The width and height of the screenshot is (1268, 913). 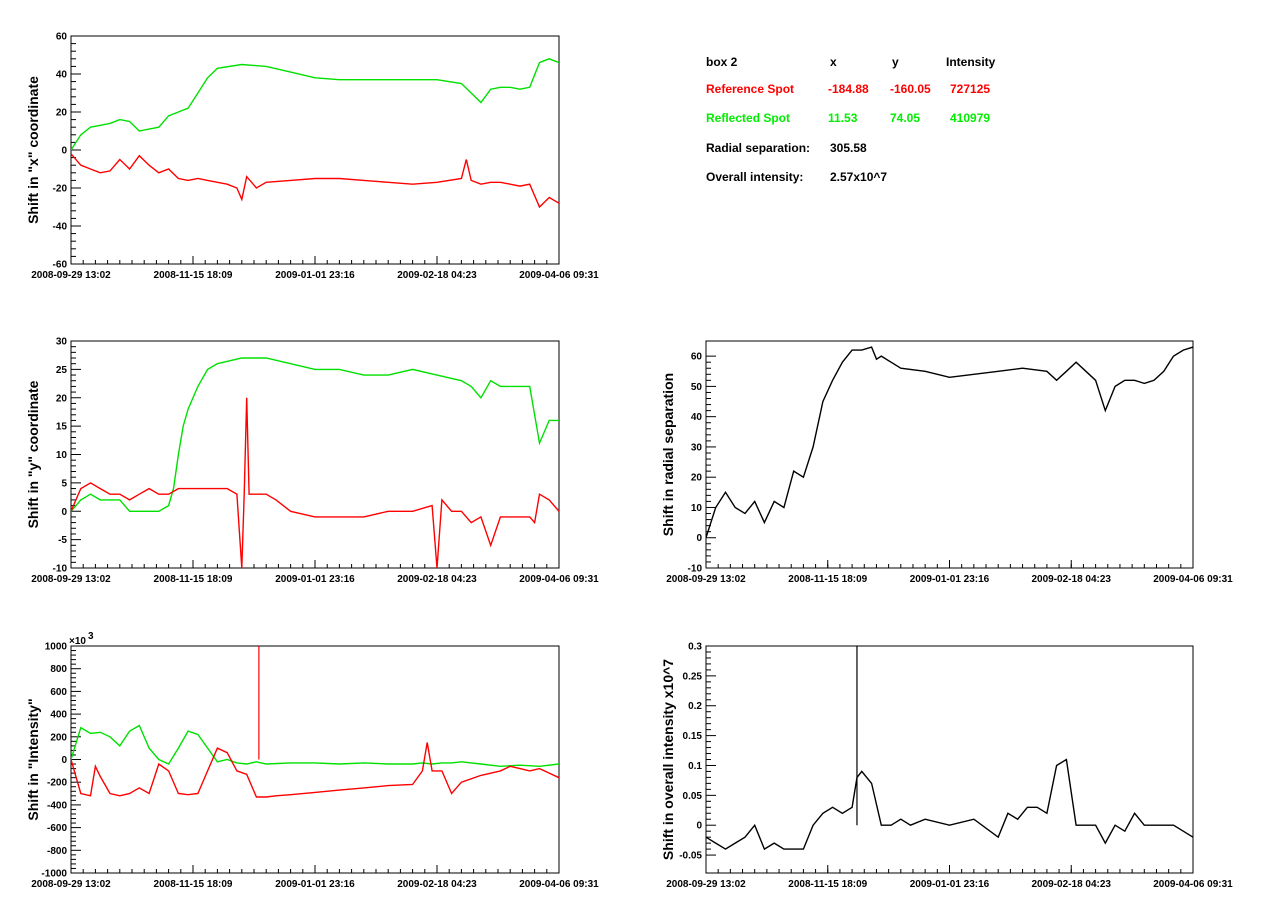 I want to click on intensity-shift-exponent: ×10, so click(x=77, y=641).